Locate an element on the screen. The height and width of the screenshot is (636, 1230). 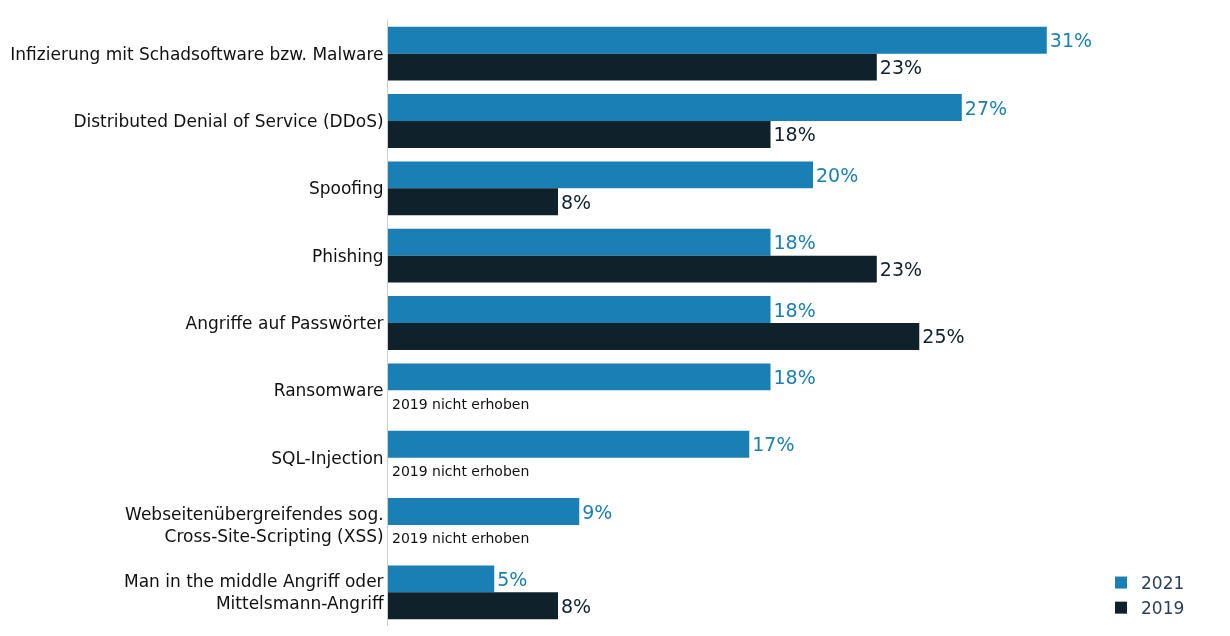
data-label: 20% is located at coordinates (837, 174).